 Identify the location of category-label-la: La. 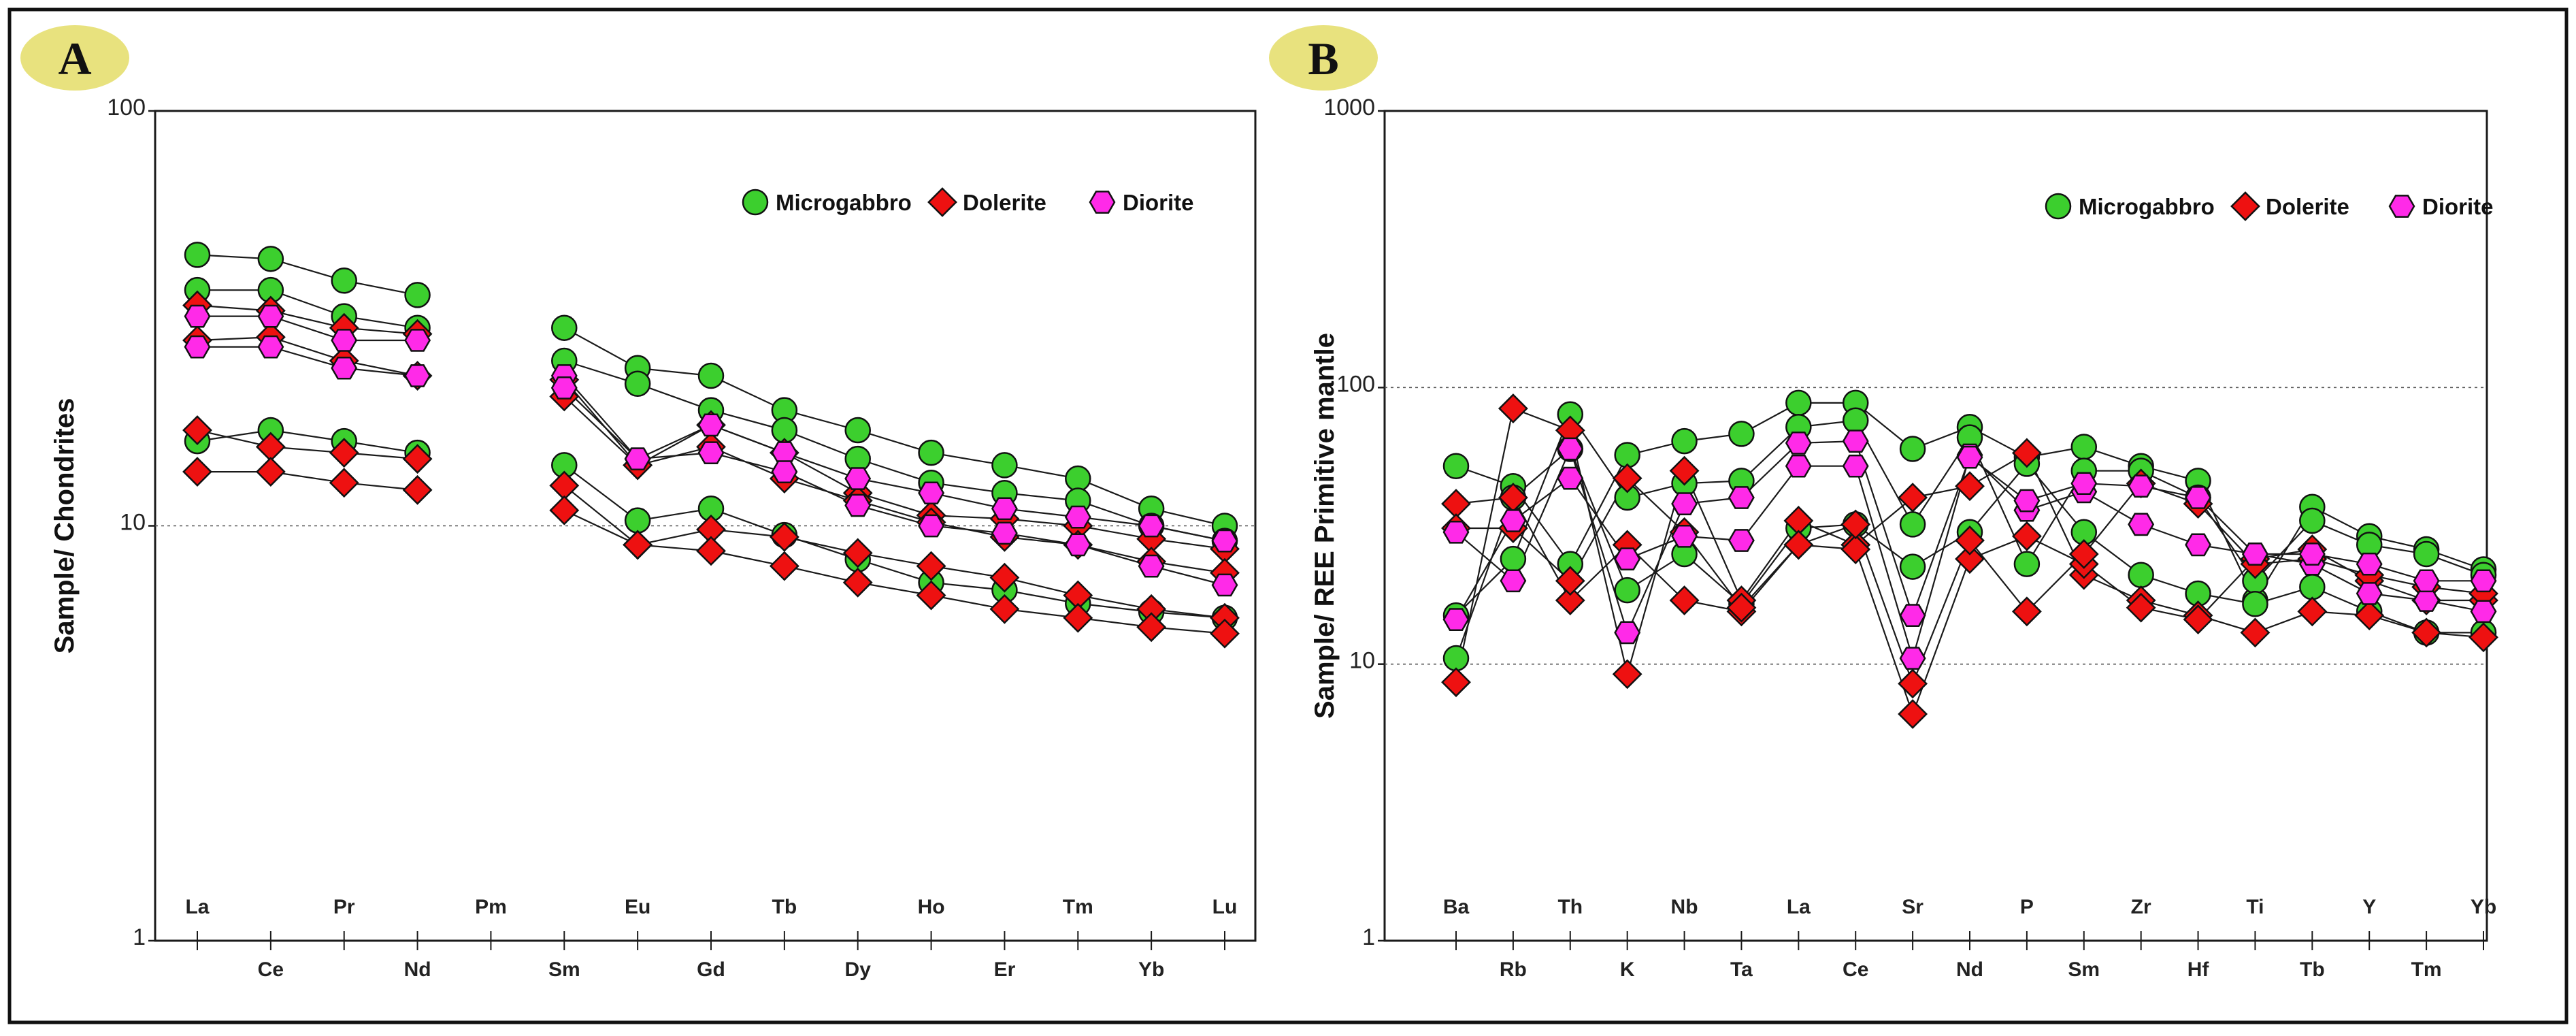
(1799, 907).